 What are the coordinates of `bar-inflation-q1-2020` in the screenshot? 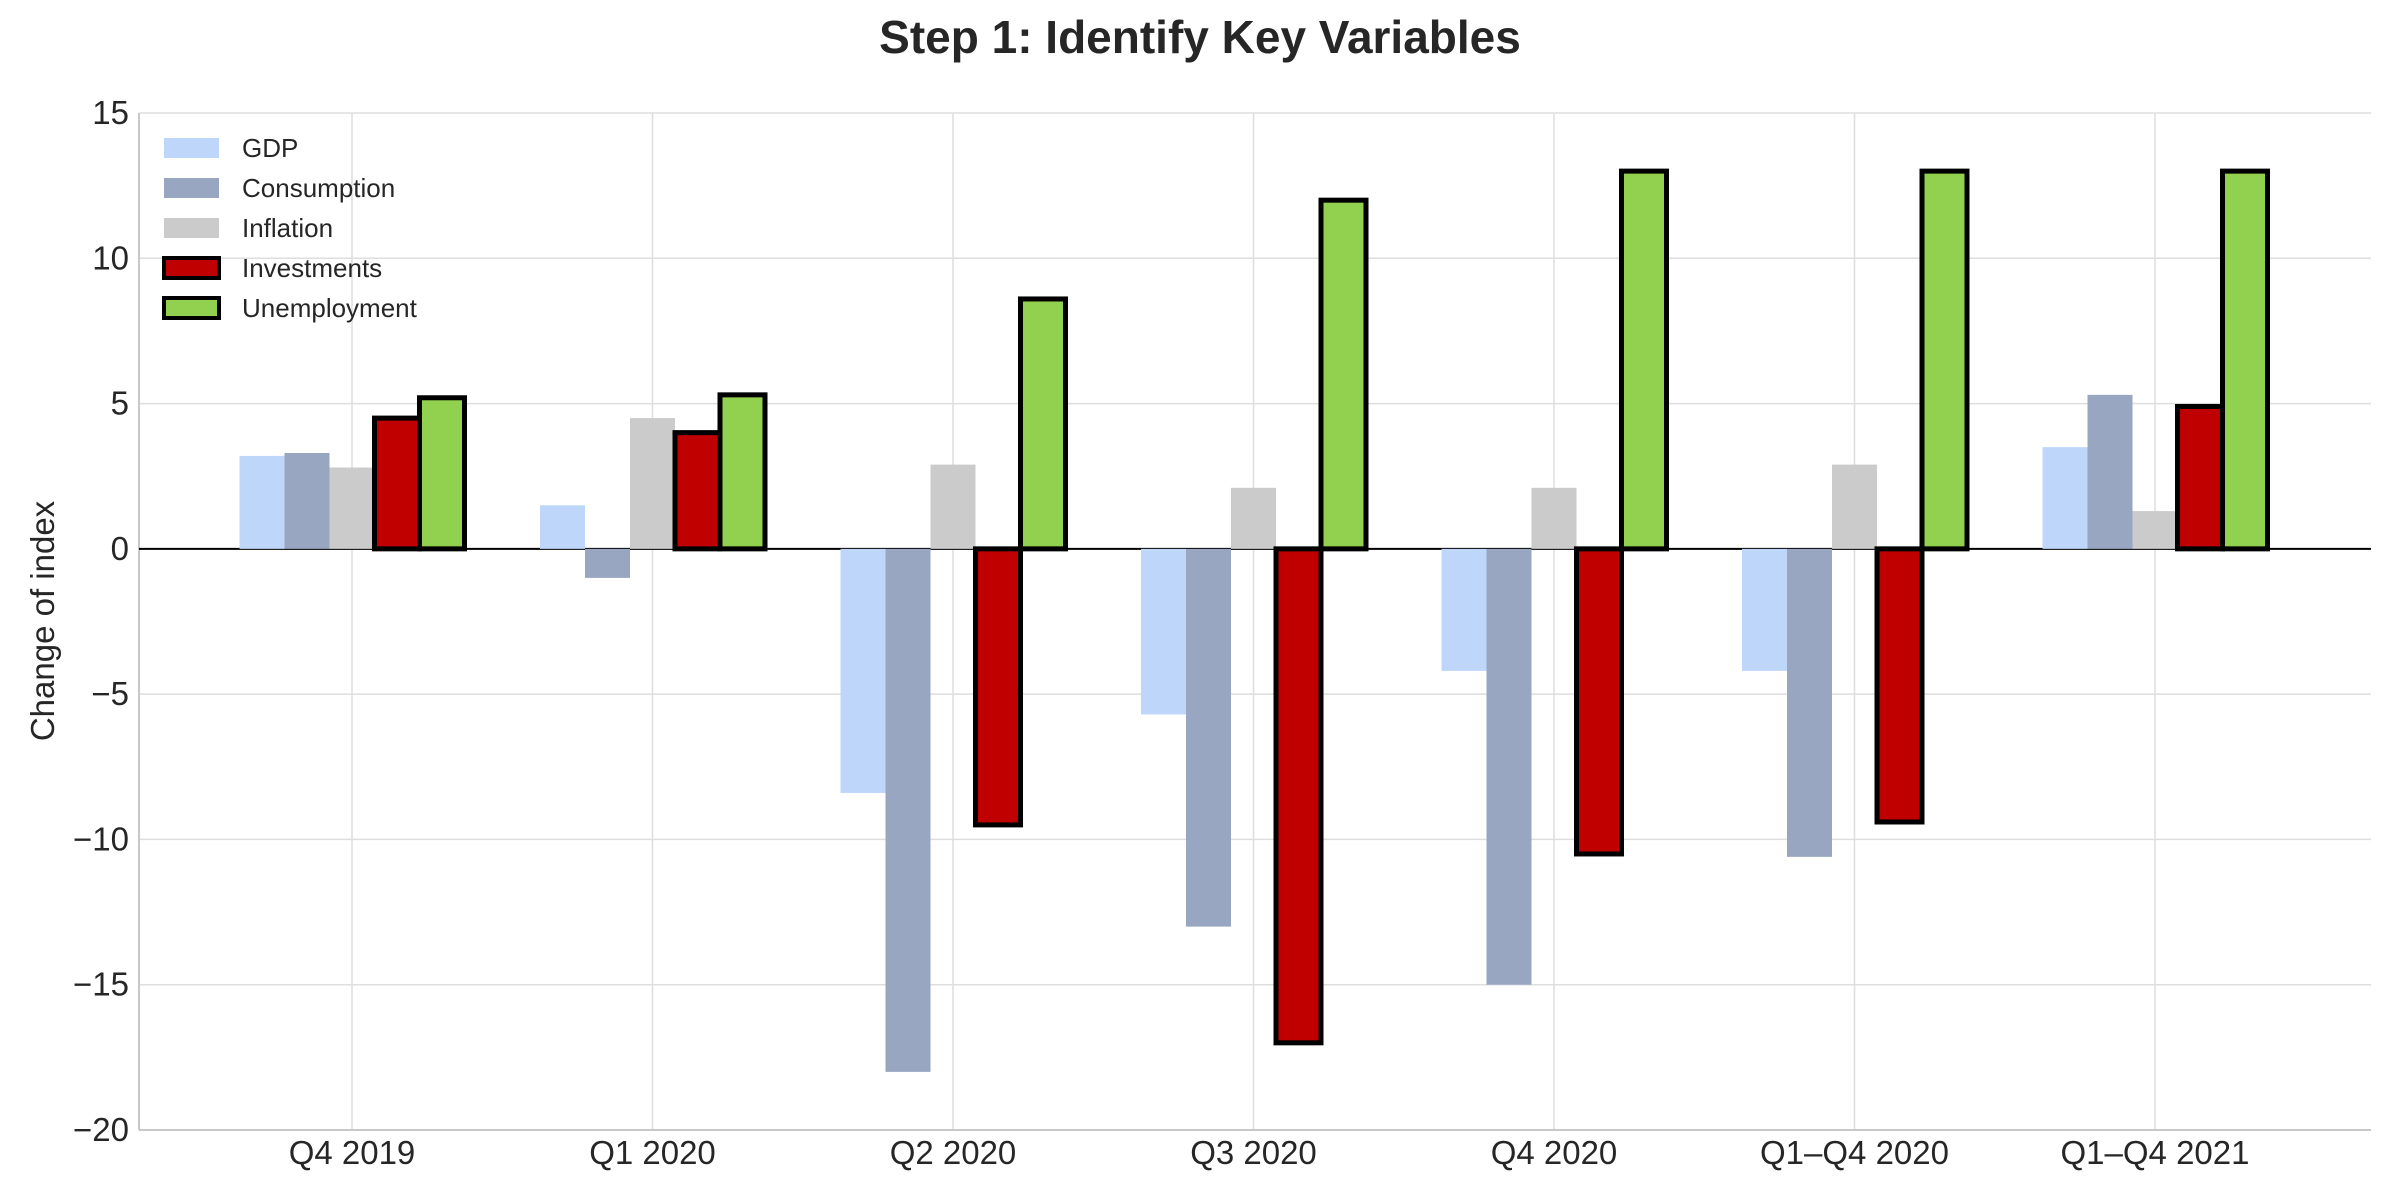 It's located at (652, 483).